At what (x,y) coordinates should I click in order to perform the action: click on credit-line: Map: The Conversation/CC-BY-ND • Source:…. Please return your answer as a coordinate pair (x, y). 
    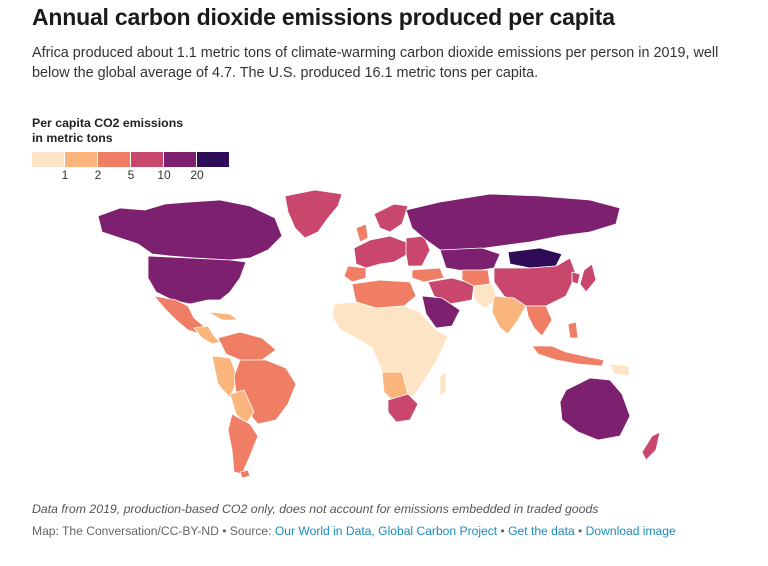
    Looking at the image, I should click on (354, 531).